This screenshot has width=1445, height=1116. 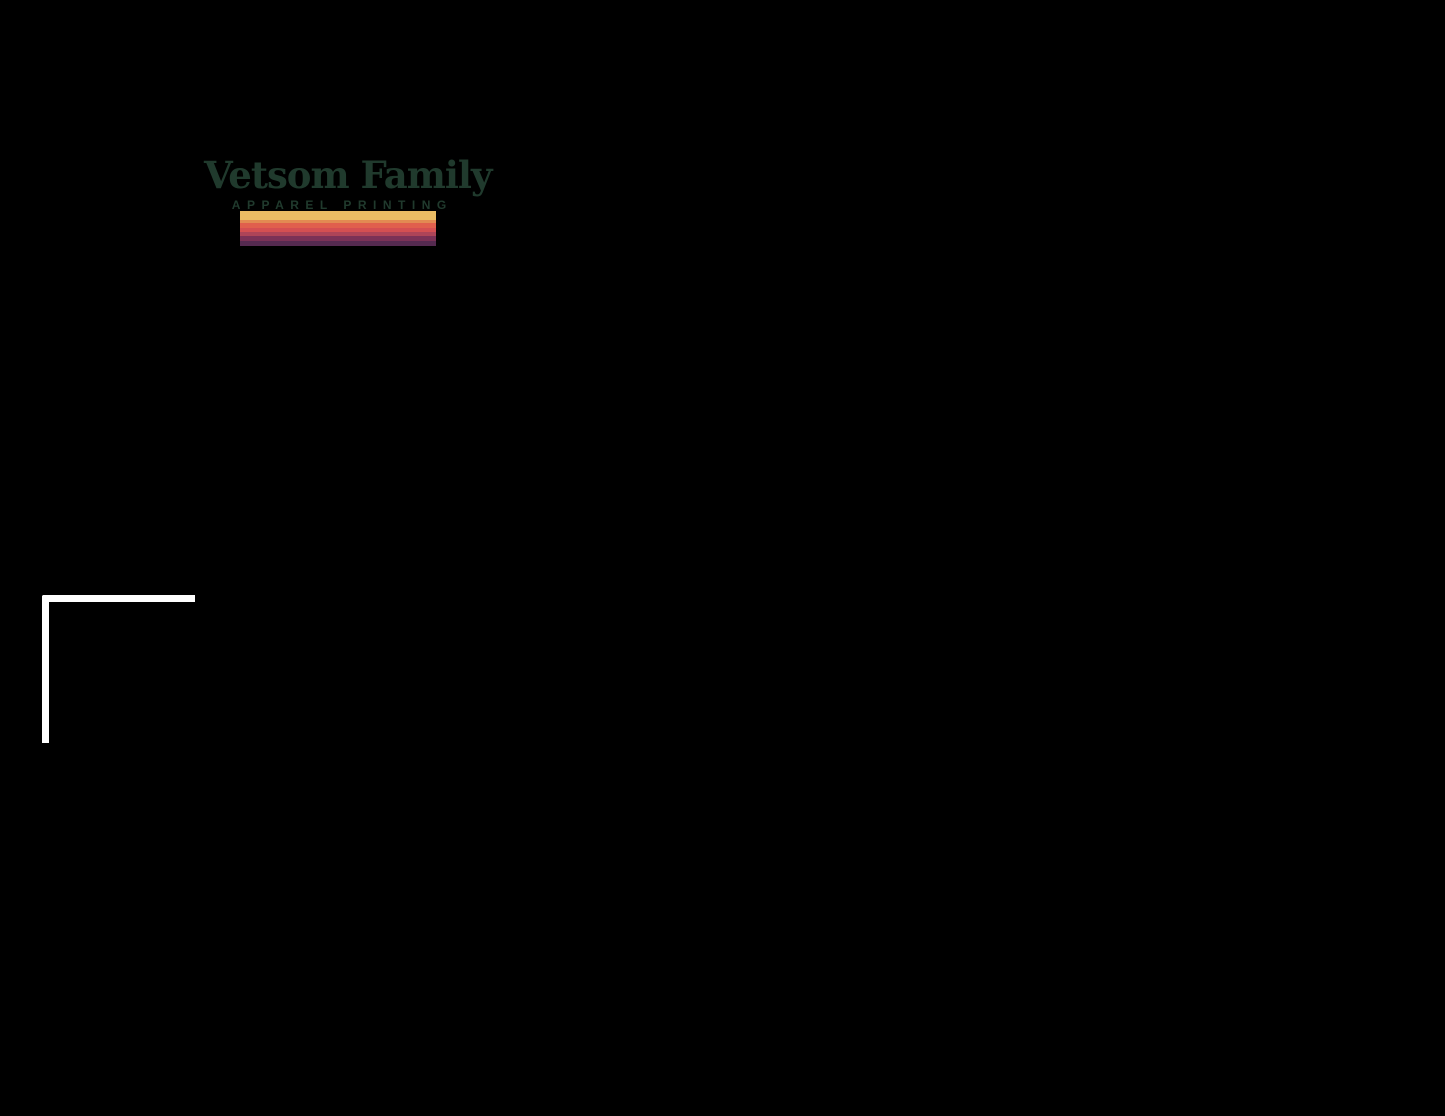 What do you see at coordinates (348, 175) in the screenshot?
I see `logo-title: Vetsom Family` at bounding box center [348, 175].